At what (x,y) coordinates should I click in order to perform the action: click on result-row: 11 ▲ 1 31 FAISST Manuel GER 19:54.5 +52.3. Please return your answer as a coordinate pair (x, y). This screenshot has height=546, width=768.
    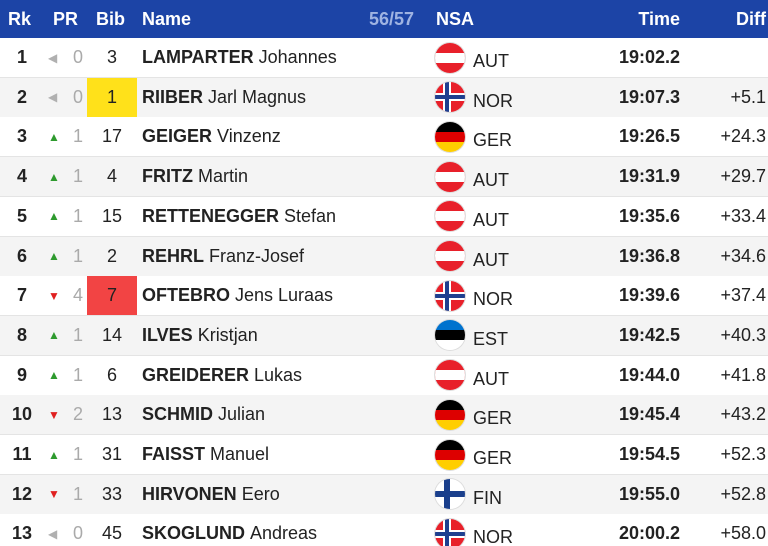
    Looking at the image, I should click on (384, 455).